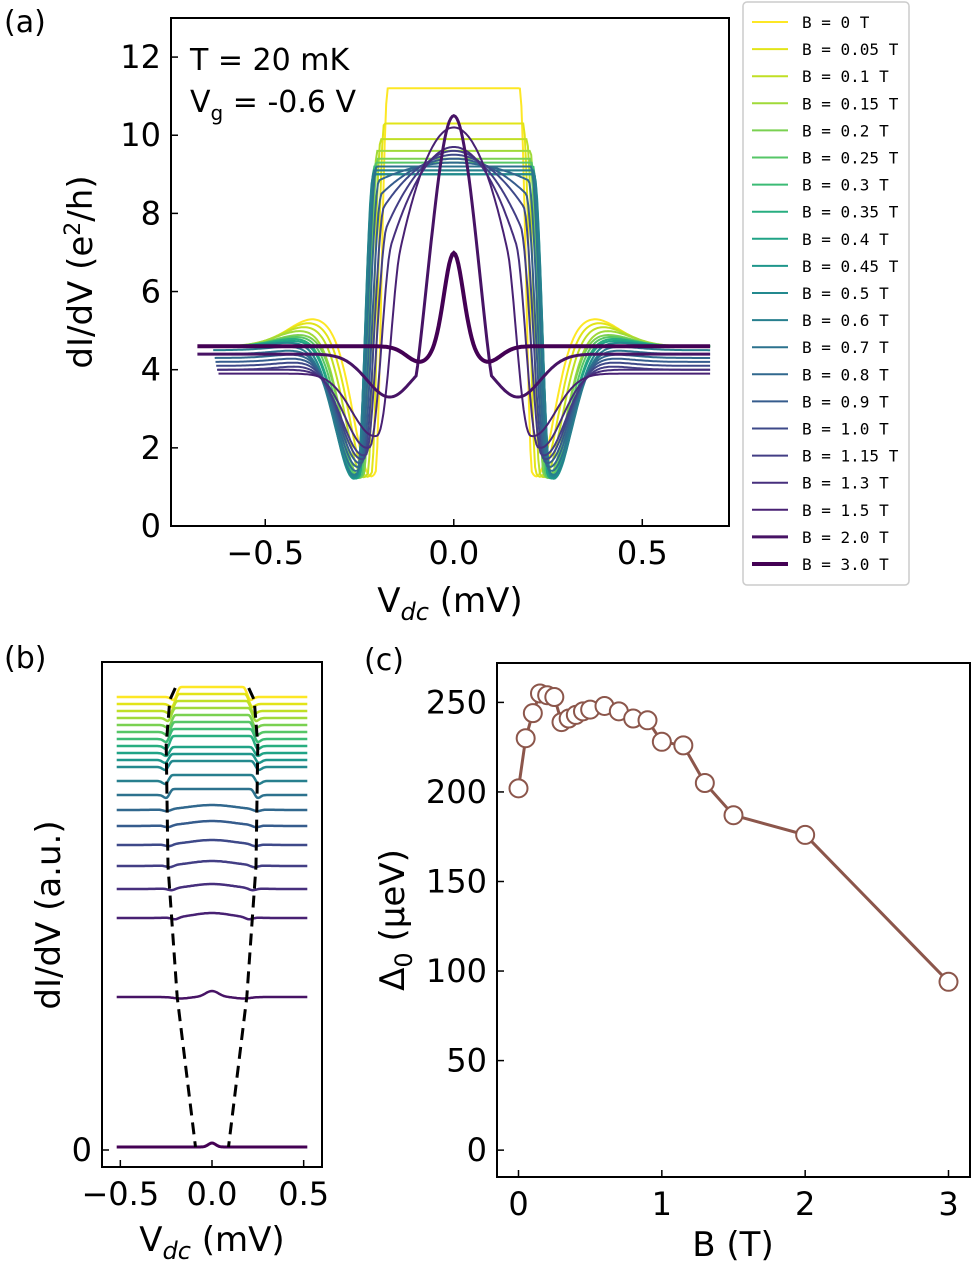 This screenshot has height=1263, width=978. I want to click on panel-a-y-tick-label: 12, so click(140, 57).